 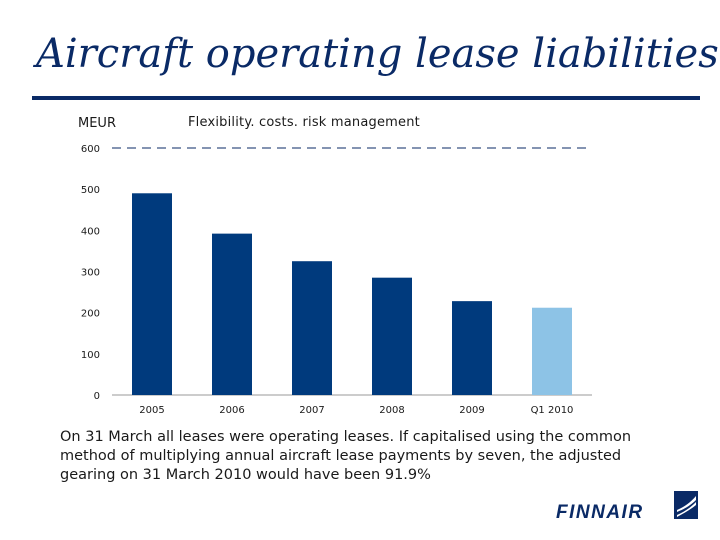 I want to click on unit-label: MEUR, so click(x=97, y=123).